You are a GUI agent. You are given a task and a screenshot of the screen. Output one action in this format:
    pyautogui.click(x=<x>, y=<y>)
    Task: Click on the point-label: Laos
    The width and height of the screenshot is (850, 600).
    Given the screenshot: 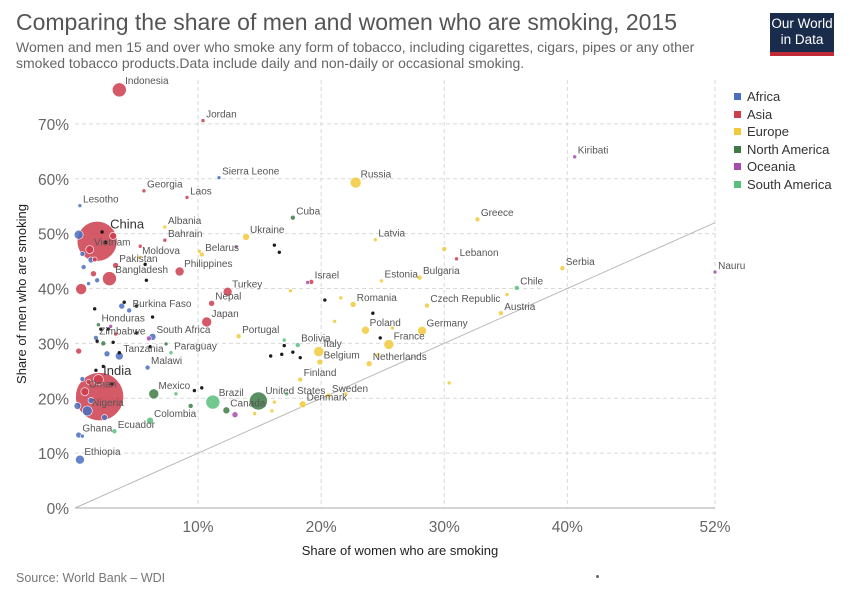 What is the action you would take?
    pyautogui.click(x=201, y=191)
    